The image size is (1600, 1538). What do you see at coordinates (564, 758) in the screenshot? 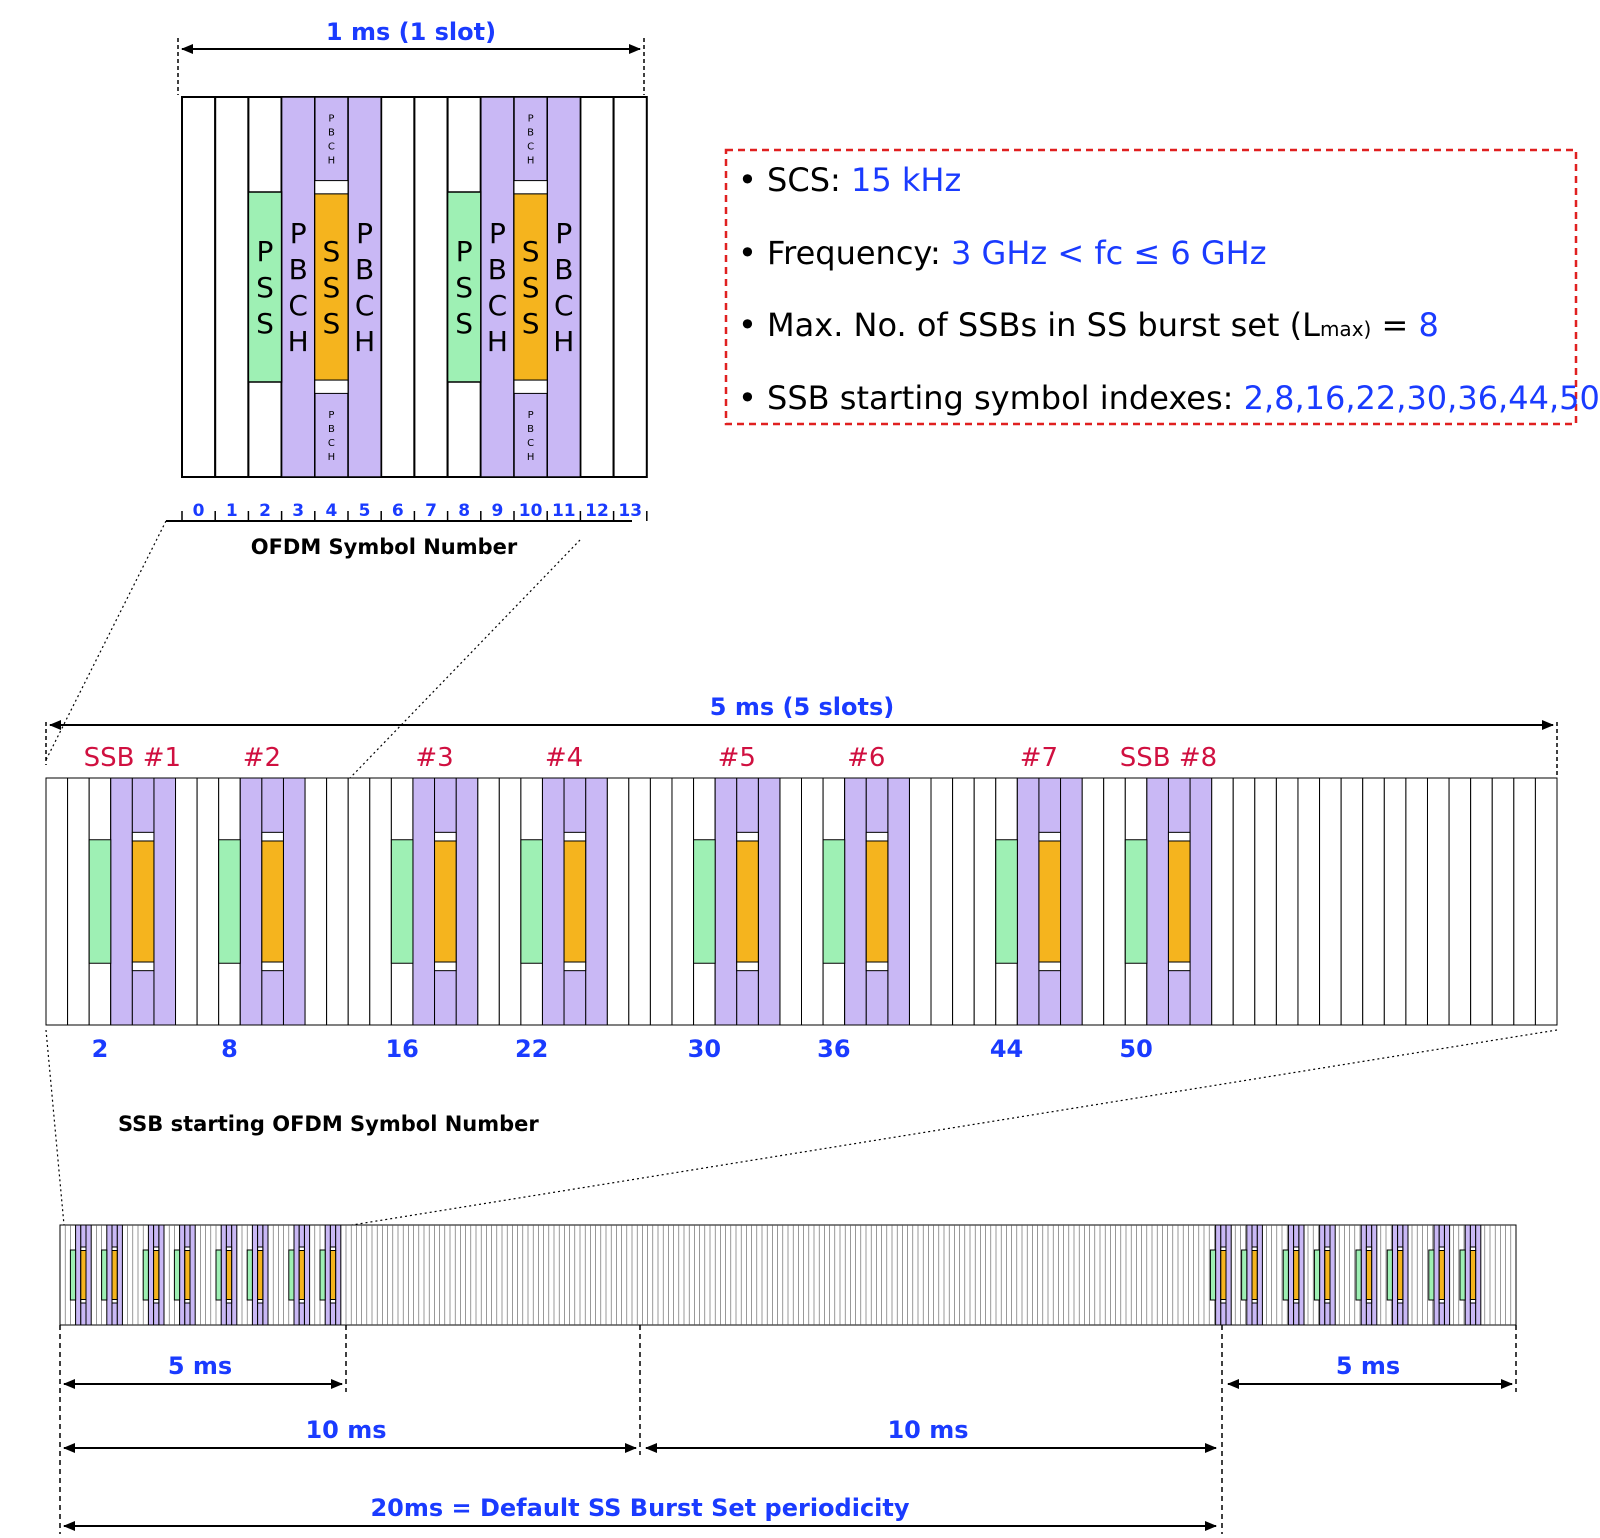
I see `ssb-label: #4` at bounding box center [564, 758].